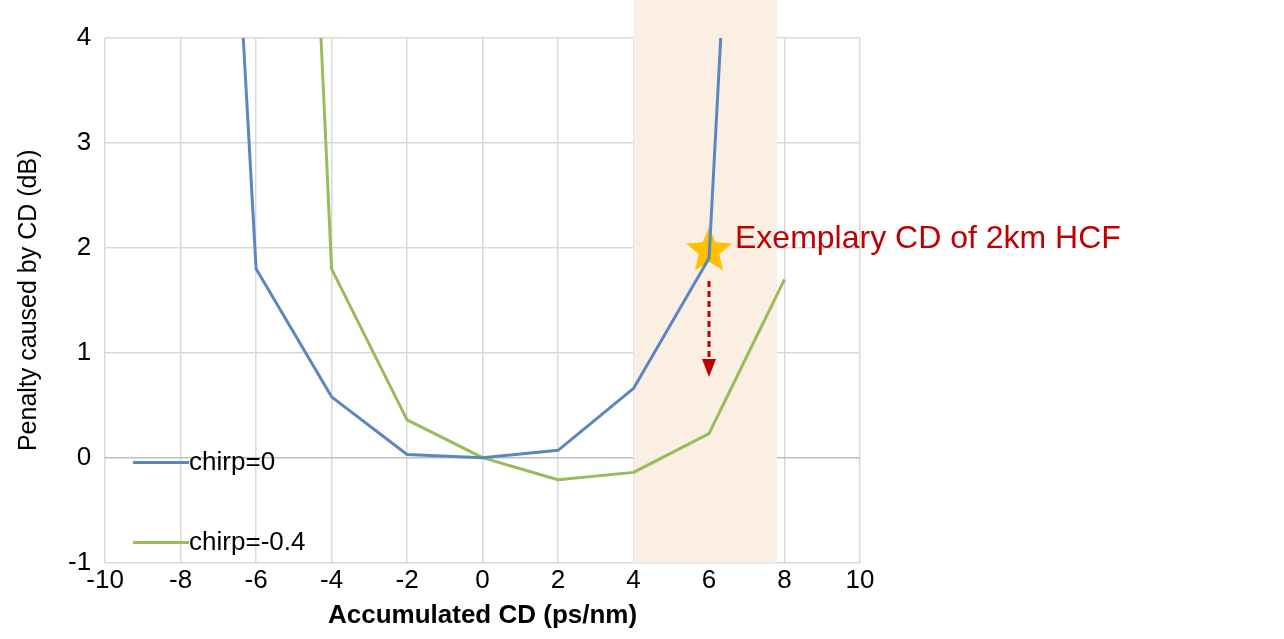 This screenshot has width=1284, height=639. I want to click on x-tick-label: 6, so click(709, 579).